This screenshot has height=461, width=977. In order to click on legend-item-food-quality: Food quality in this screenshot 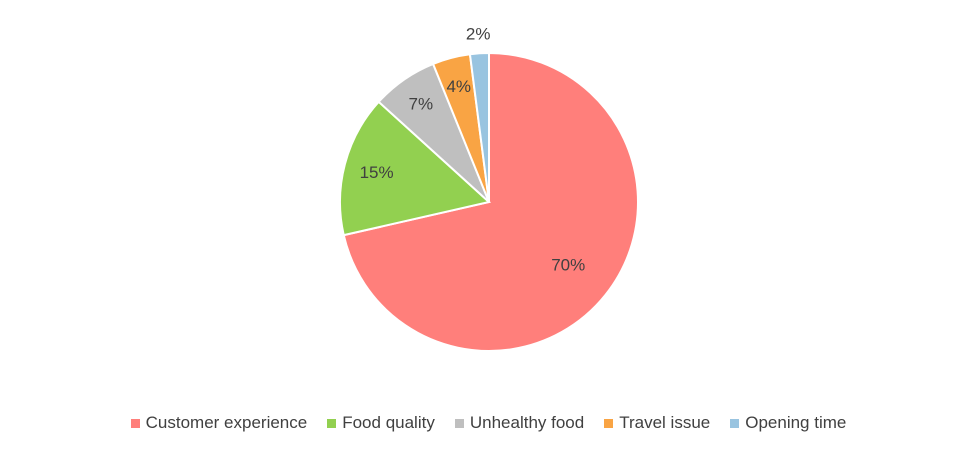, I will do `click(381, 423)`.